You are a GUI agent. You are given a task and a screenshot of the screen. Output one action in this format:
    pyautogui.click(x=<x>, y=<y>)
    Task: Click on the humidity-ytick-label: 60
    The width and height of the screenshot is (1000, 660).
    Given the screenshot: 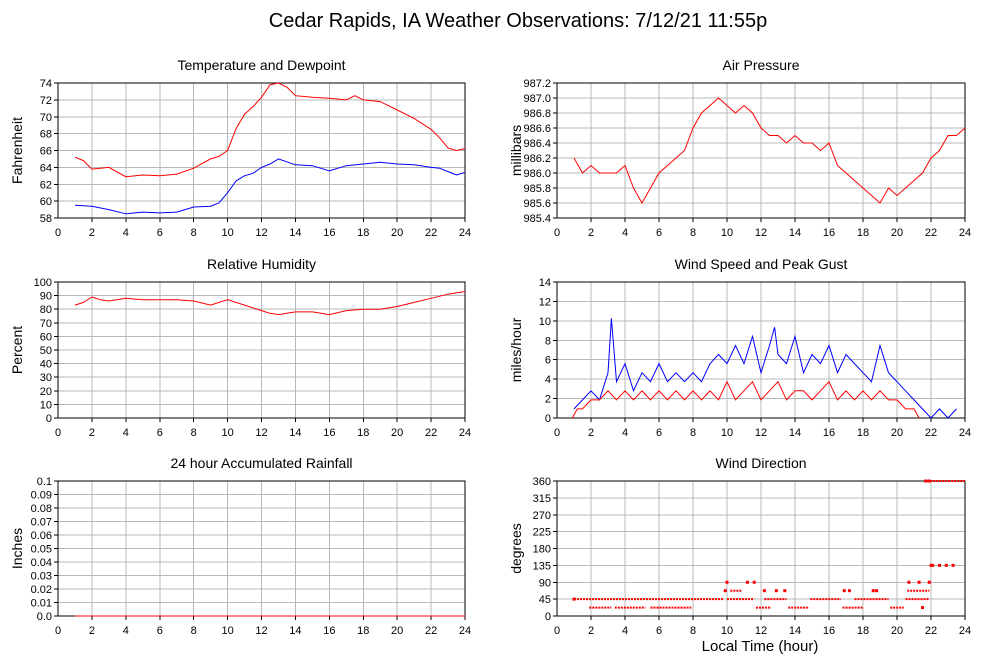 What is the action you would take?
    pyautogui.click(x=46, y=337)
    